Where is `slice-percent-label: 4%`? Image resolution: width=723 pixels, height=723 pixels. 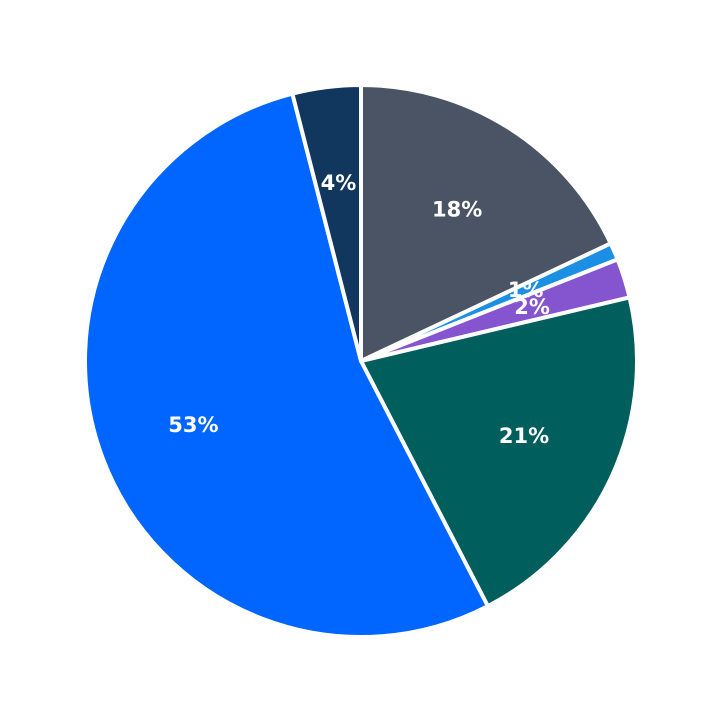
slice-percent-label: 4% is located at coordinates (339, 183).